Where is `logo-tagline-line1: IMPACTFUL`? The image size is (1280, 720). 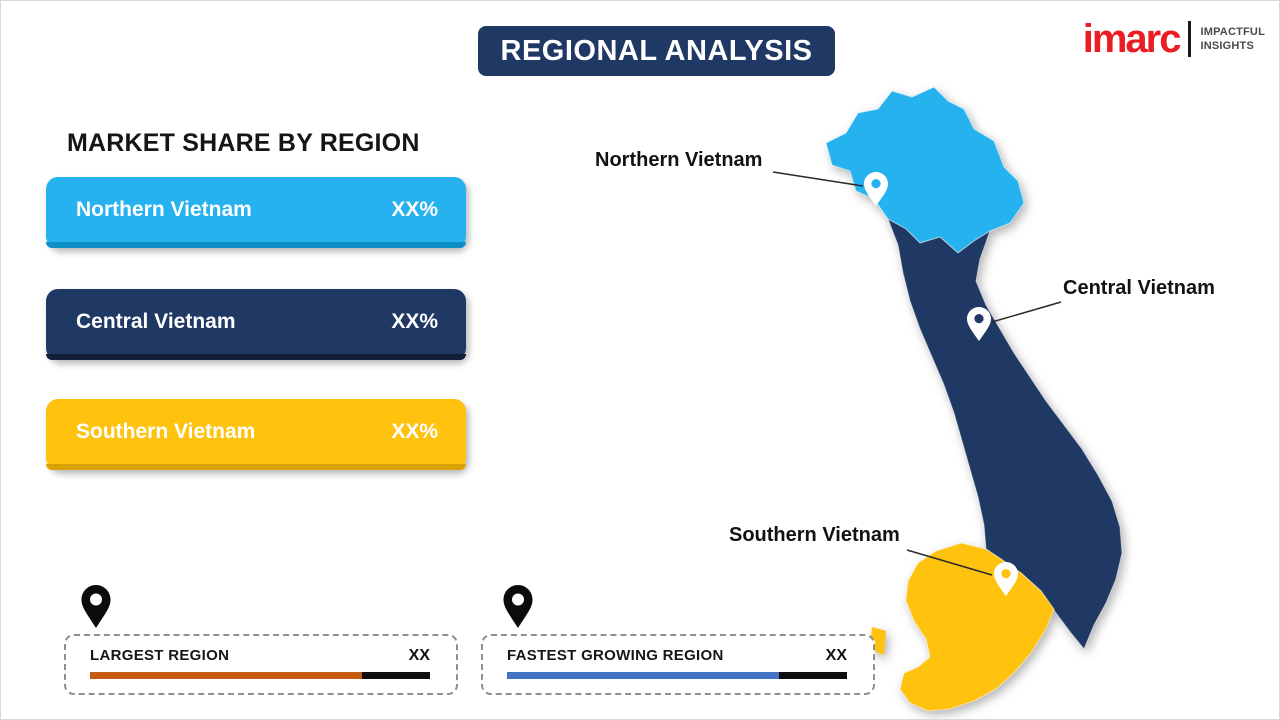 logo-tagline-line1: IMPACTFUL is located at coordinates (1232, 31).